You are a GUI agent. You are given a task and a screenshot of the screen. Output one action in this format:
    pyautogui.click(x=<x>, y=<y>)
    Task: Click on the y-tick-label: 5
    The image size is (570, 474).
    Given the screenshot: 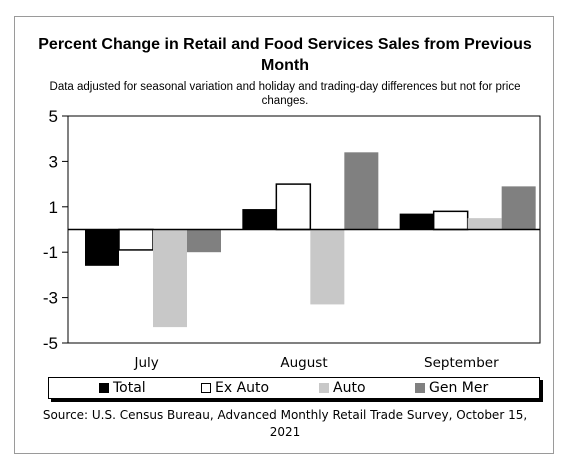 What is the action you would take?
    pyautogui.click(x=53, y=116)
    